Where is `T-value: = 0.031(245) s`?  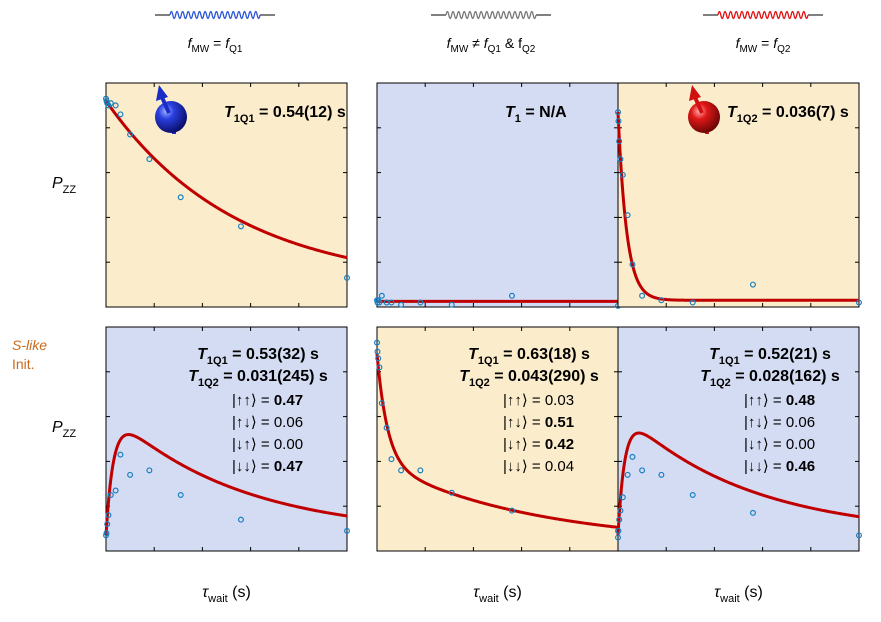 T-value: = 0.031(245) s is located at coordinates (273, 376).